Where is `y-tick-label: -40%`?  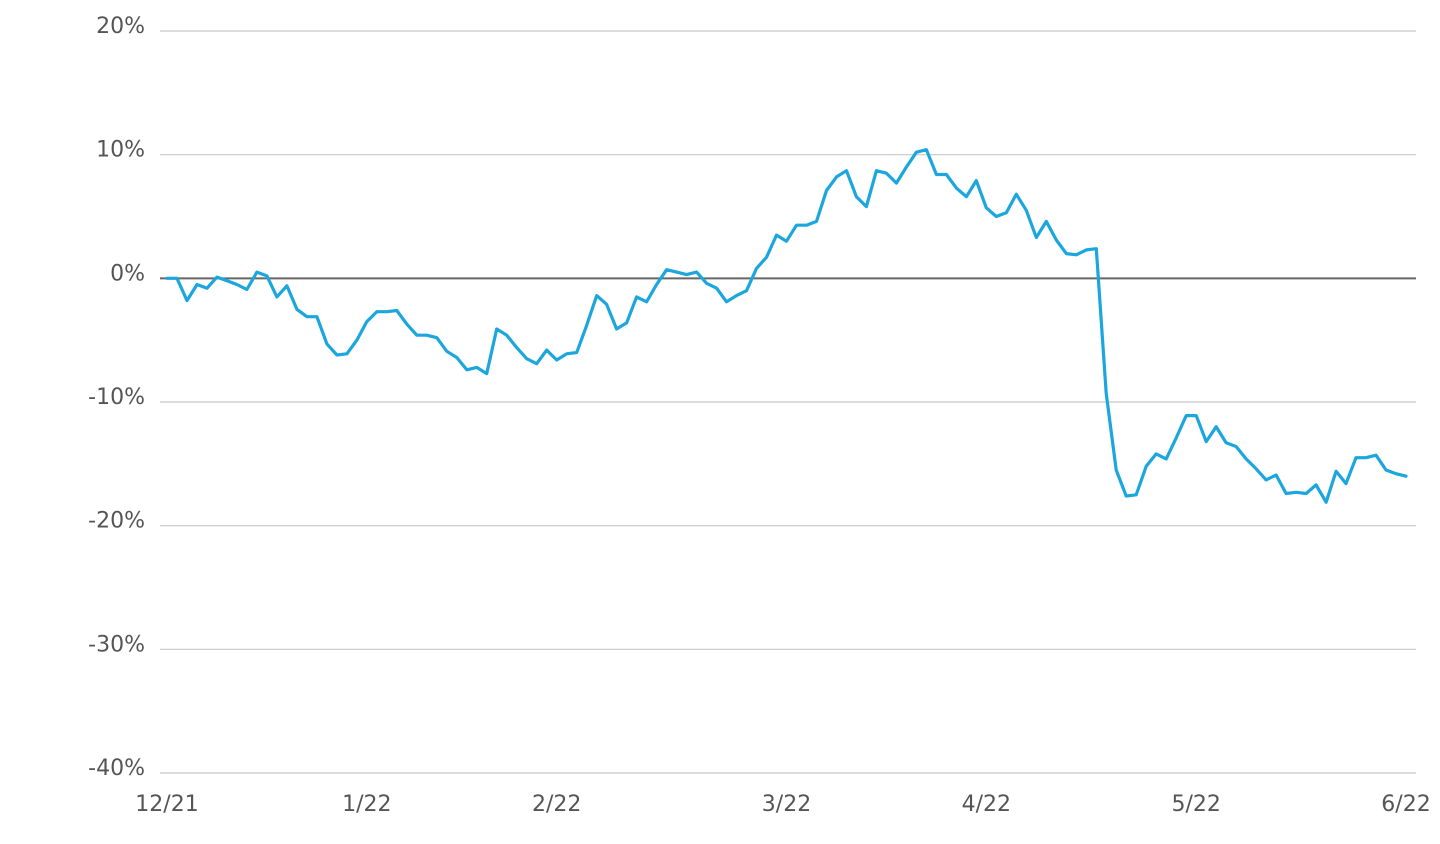 y-tick-label: -40% is located at coordinates (116, 768).